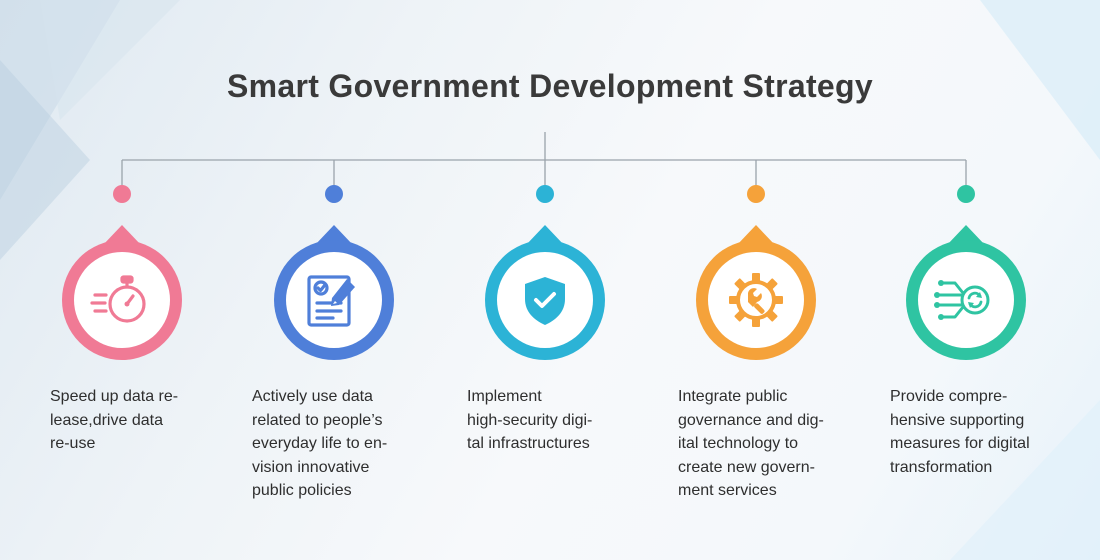 This screenshot has height=560, width=1100. Describe the element at coordinates (528, 443) in the screenshot. I see `caption-line: tal infrastructures` at that location.